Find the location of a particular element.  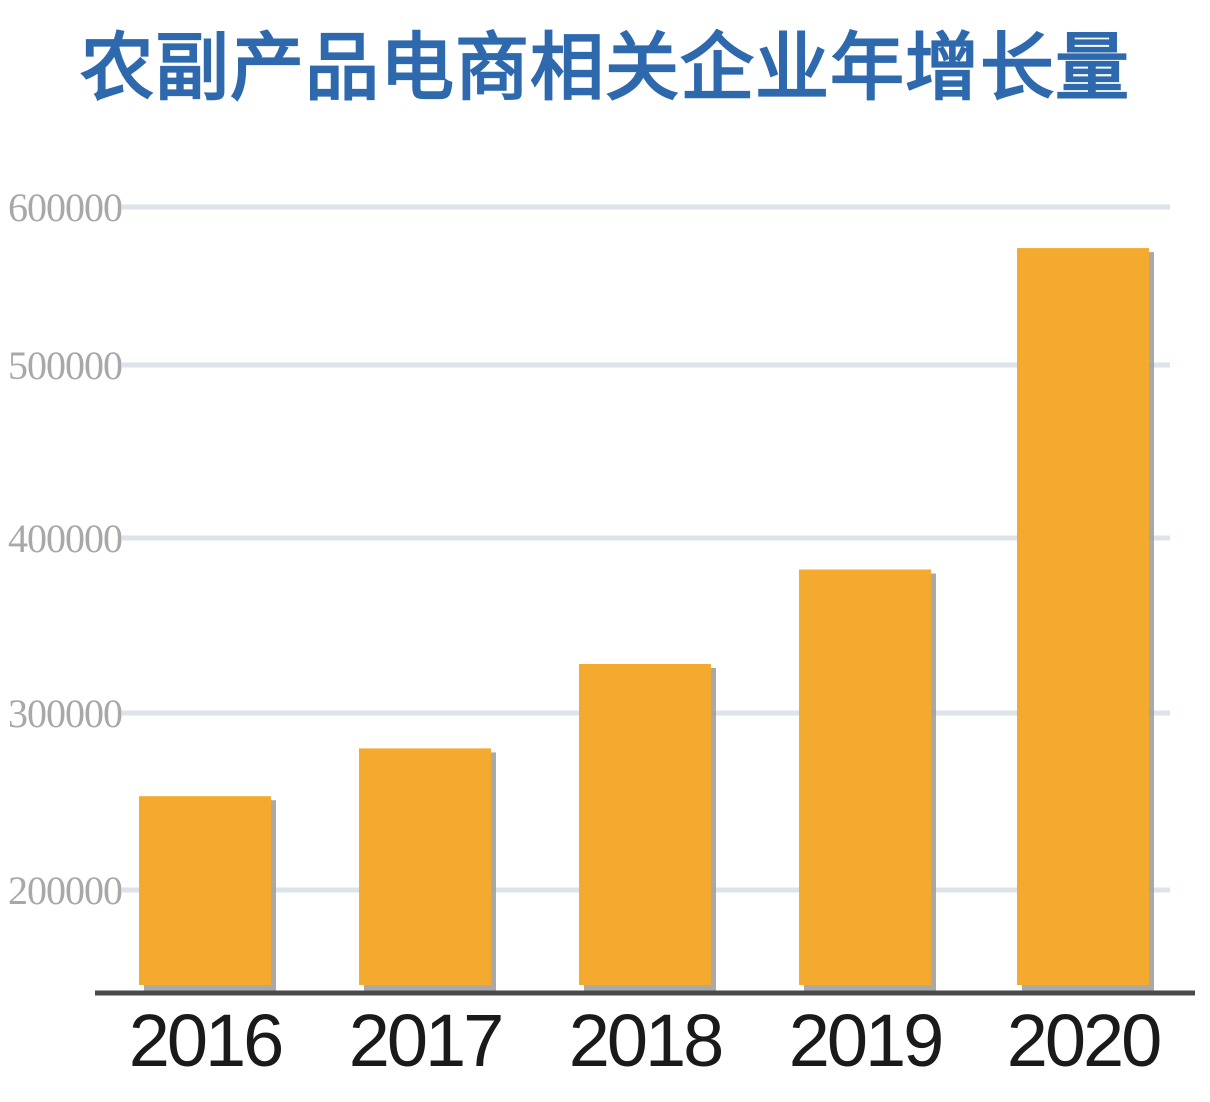

x-tick-label: 2019 is located at coordinates (865, 1040).